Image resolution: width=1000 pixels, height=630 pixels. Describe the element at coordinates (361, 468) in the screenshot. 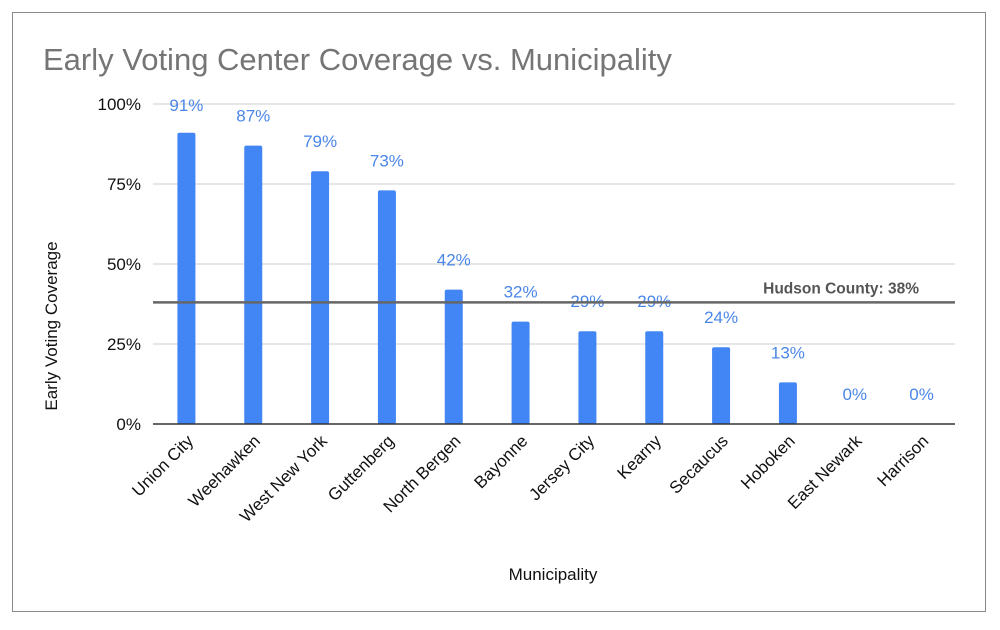

I see `x-tick-label: Guttenberg` at that location.